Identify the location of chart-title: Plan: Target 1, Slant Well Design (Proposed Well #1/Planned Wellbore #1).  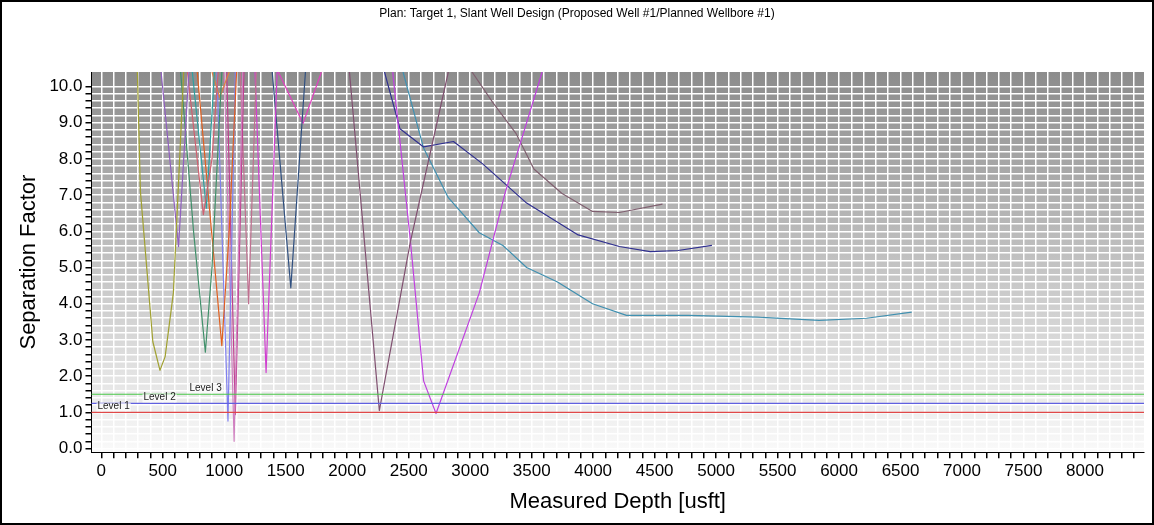
(577, 13).